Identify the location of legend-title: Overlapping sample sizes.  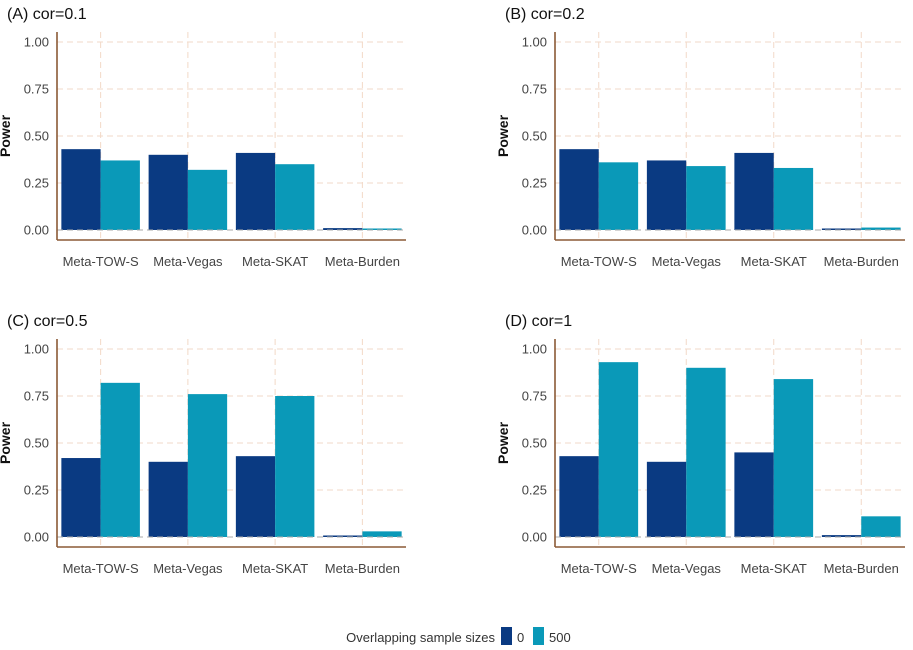
(420, 637).